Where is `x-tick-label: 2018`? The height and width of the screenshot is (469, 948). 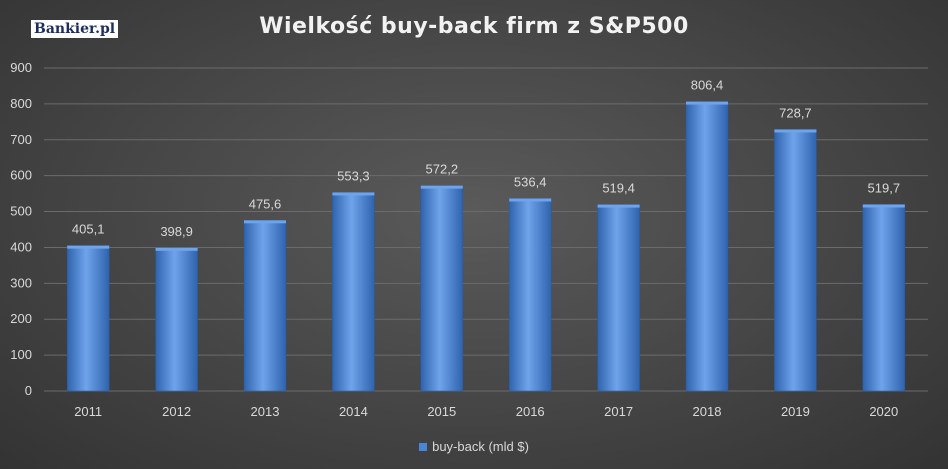 x-tick-label: 2018 is located at coordinates (707, 411).